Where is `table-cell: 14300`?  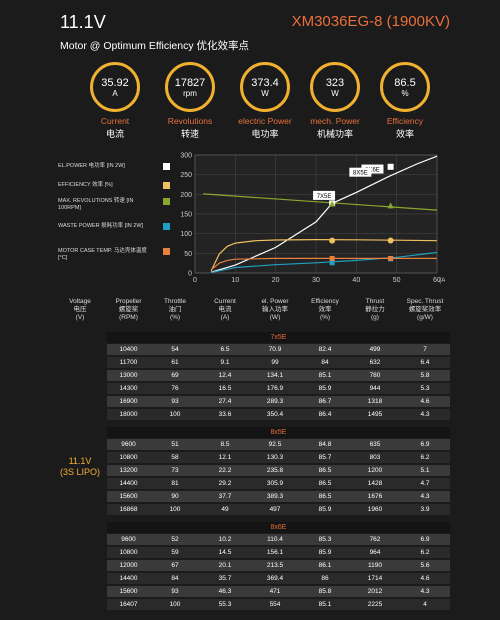 table-cell: 14300 is located at coordinates (128, 388).